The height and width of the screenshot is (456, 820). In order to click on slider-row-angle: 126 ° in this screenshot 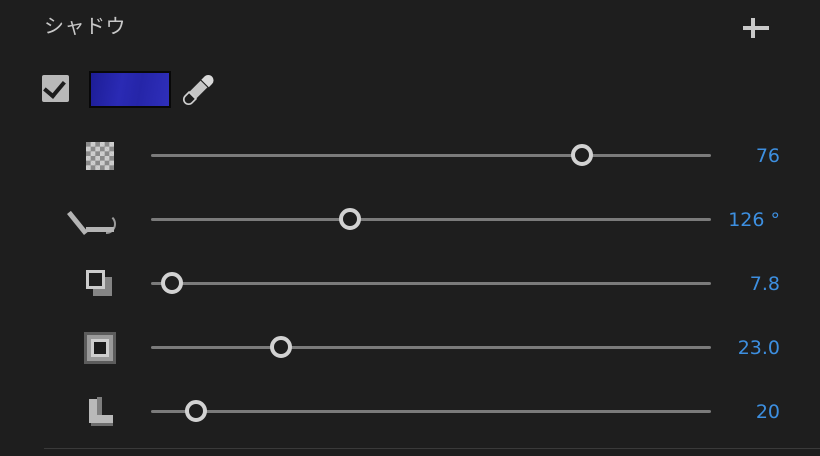, I will do `click(410, 220)`.